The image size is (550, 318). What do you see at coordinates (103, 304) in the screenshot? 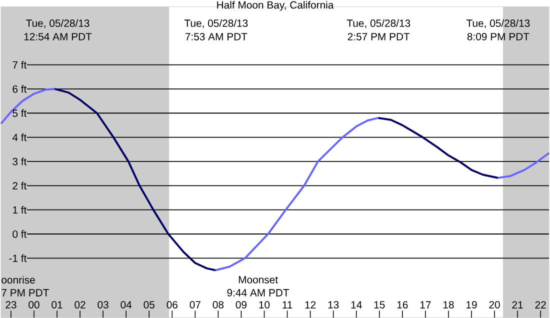
I see `x-tick-label: 03` at bounding box center [103, 304].